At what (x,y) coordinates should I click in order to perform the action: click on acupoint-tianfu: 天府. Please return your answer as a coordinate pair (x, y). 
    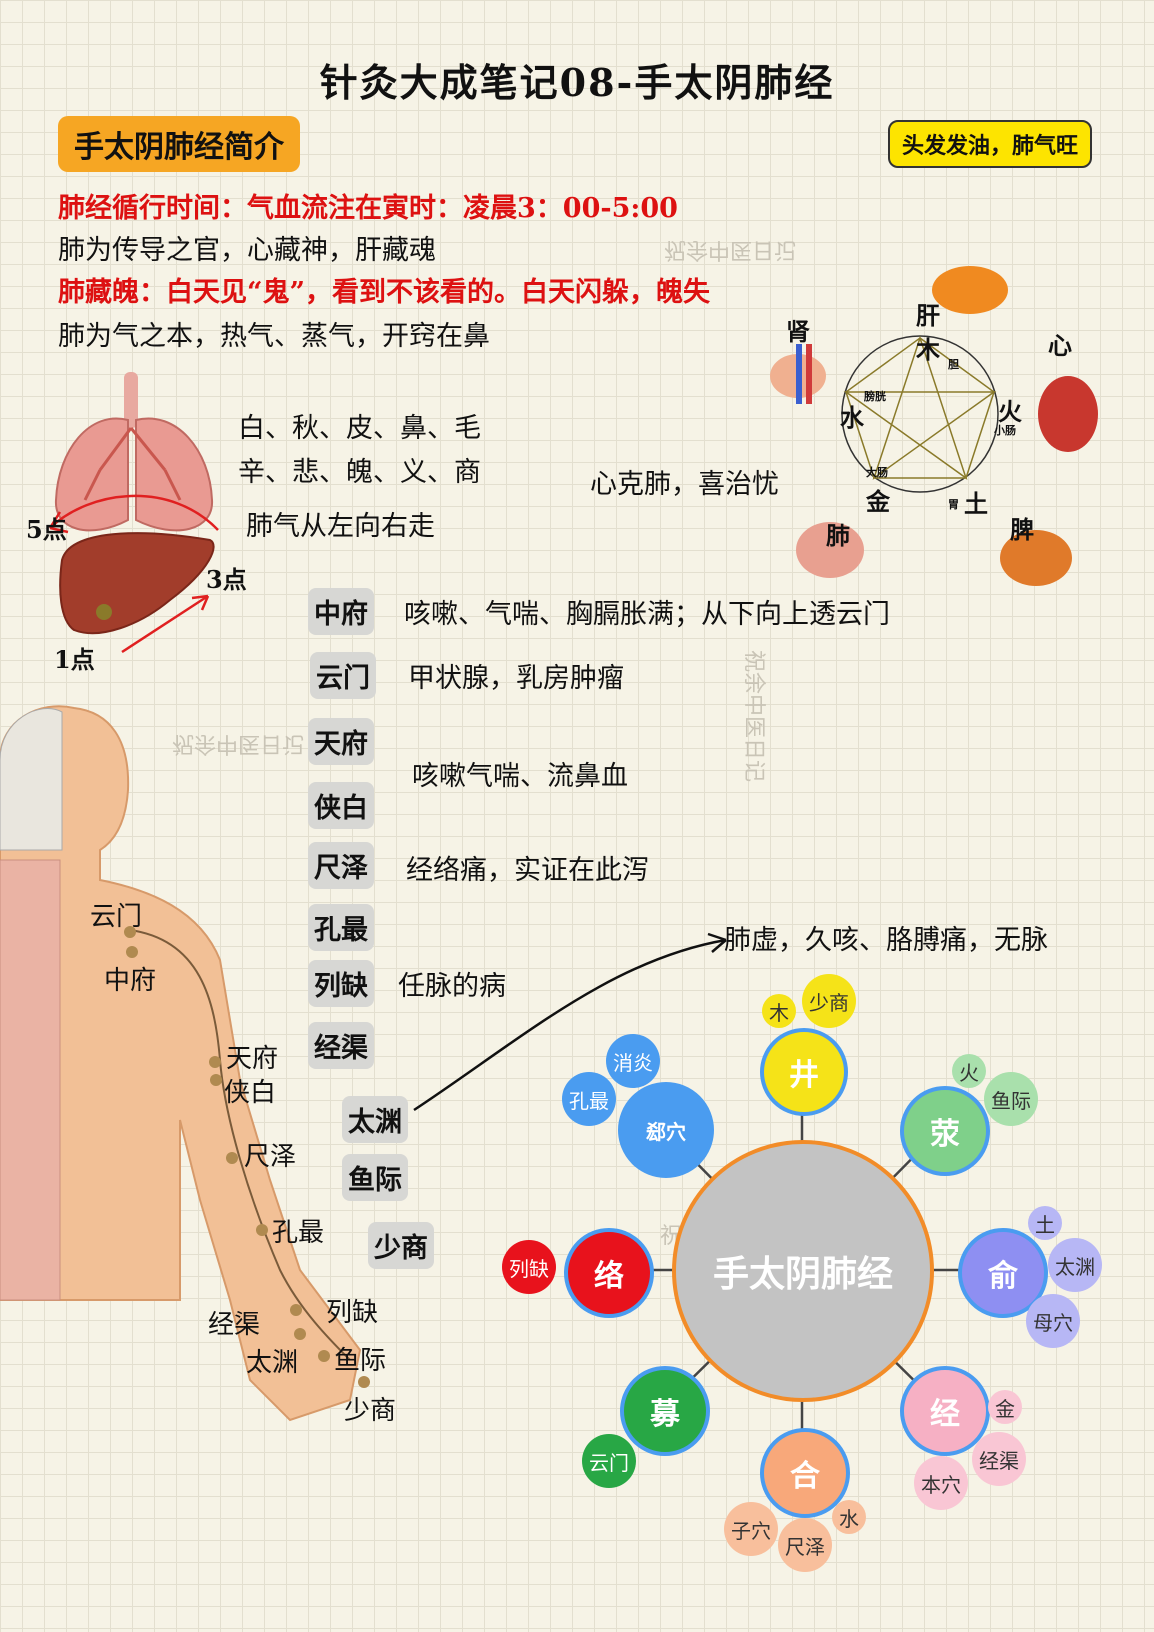
    Looking at the image, I should click on (341, 741).